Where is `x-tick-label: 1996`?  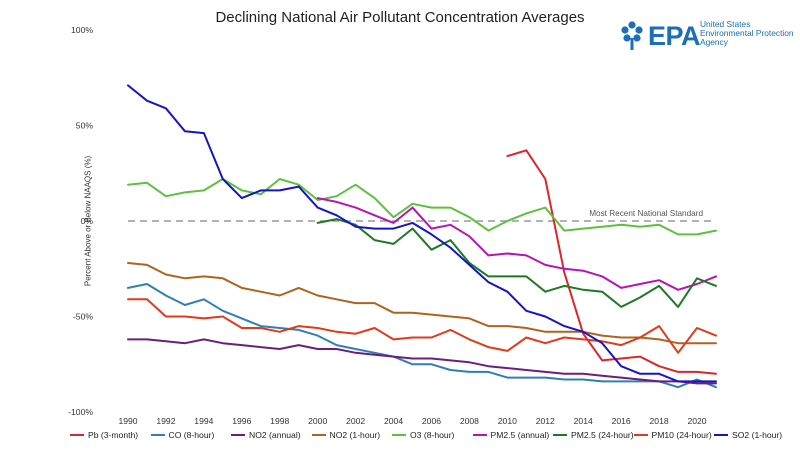 x-tick-label: 1996 is located at coordinates (241, 421).